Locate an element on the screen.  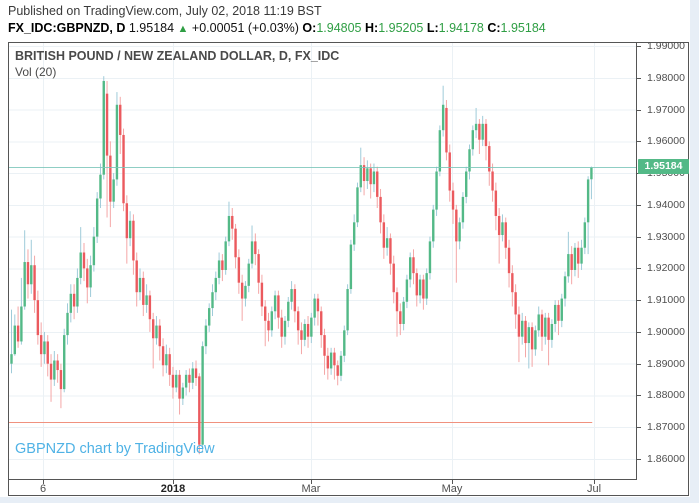
tradingview-watermark-link: GBPNZD chart by TradingView is located at coordinates (115, 449).